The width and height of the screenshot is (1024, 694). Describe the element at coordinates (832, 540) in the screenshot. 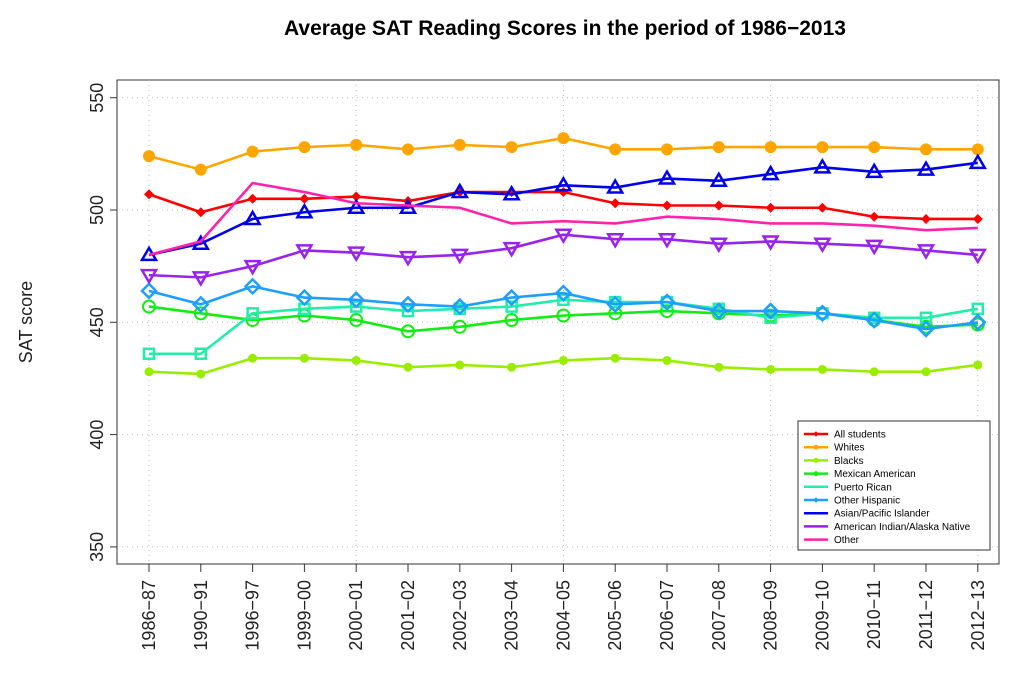

I see `legend-item: Other` at that location.